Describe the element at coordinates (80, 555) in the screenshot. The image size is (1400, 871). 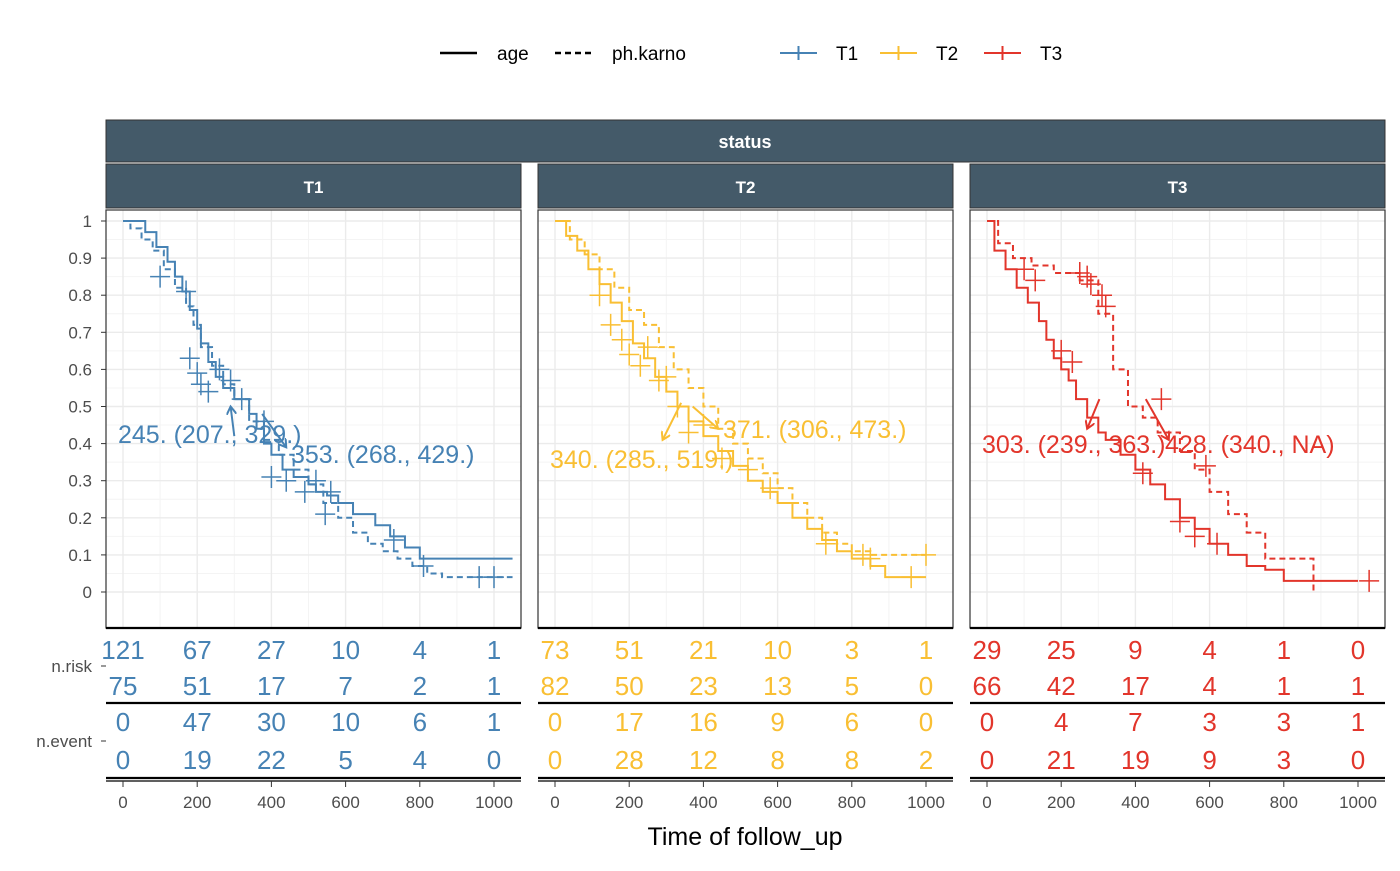
I see `y-tick-label: 0.1` at that location.